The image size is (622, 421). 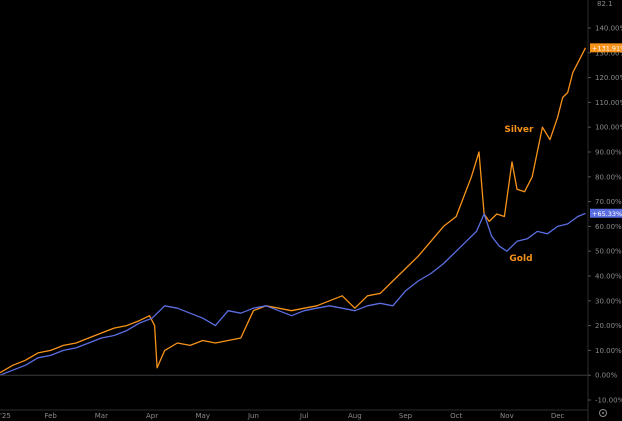 I want to click on y-tick-label: 50.00%, so click(x=608, y=252).